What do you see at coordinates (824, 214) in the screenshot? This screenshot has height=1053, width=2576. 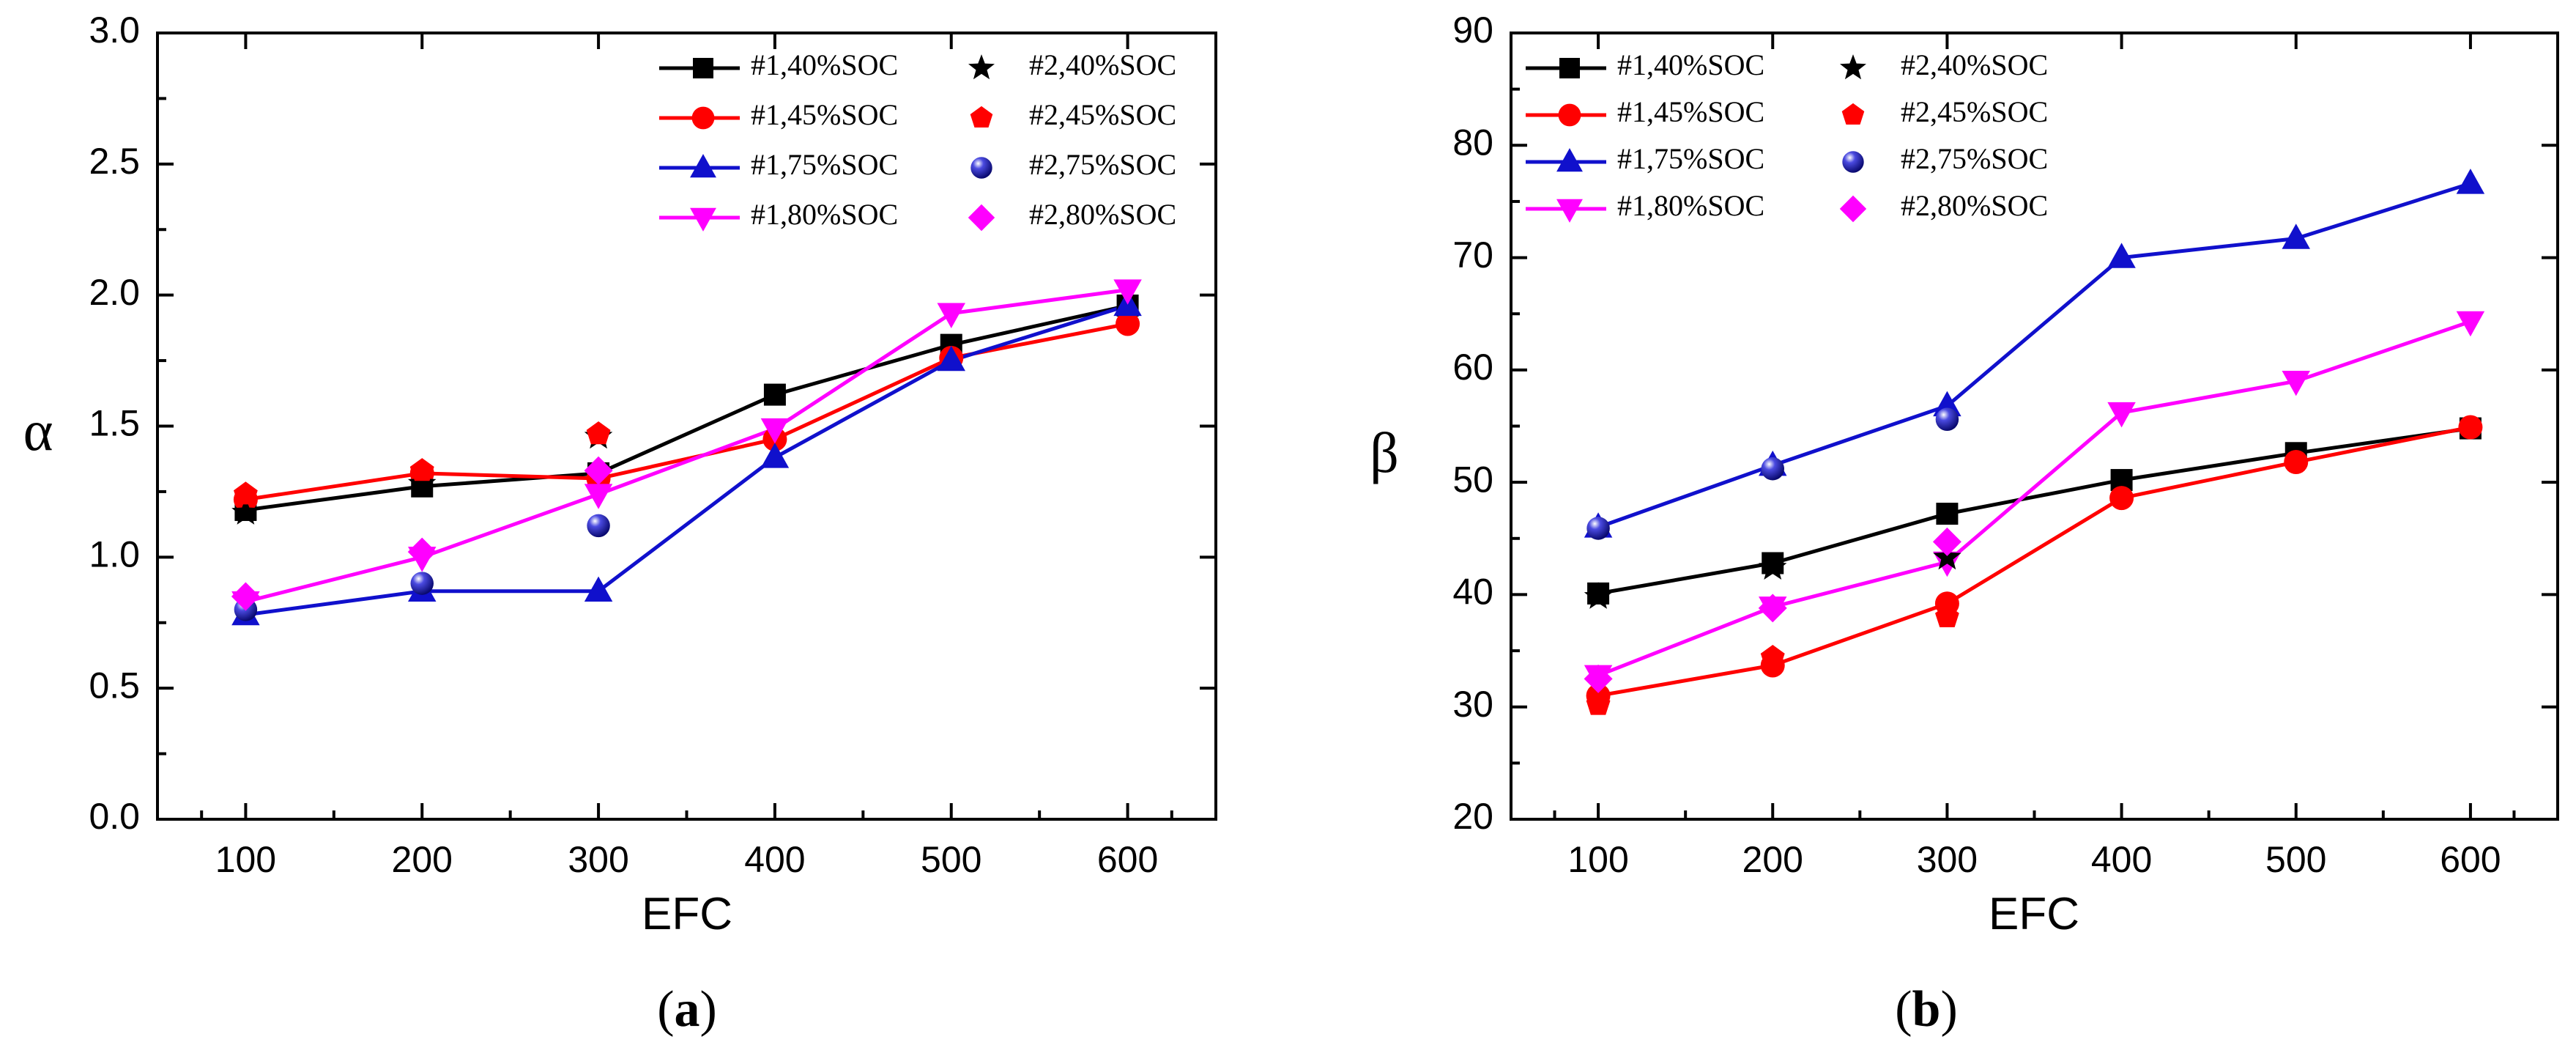 I see `legend-label-a-3: #1,80%SOC` at bounding box center [824, 214].